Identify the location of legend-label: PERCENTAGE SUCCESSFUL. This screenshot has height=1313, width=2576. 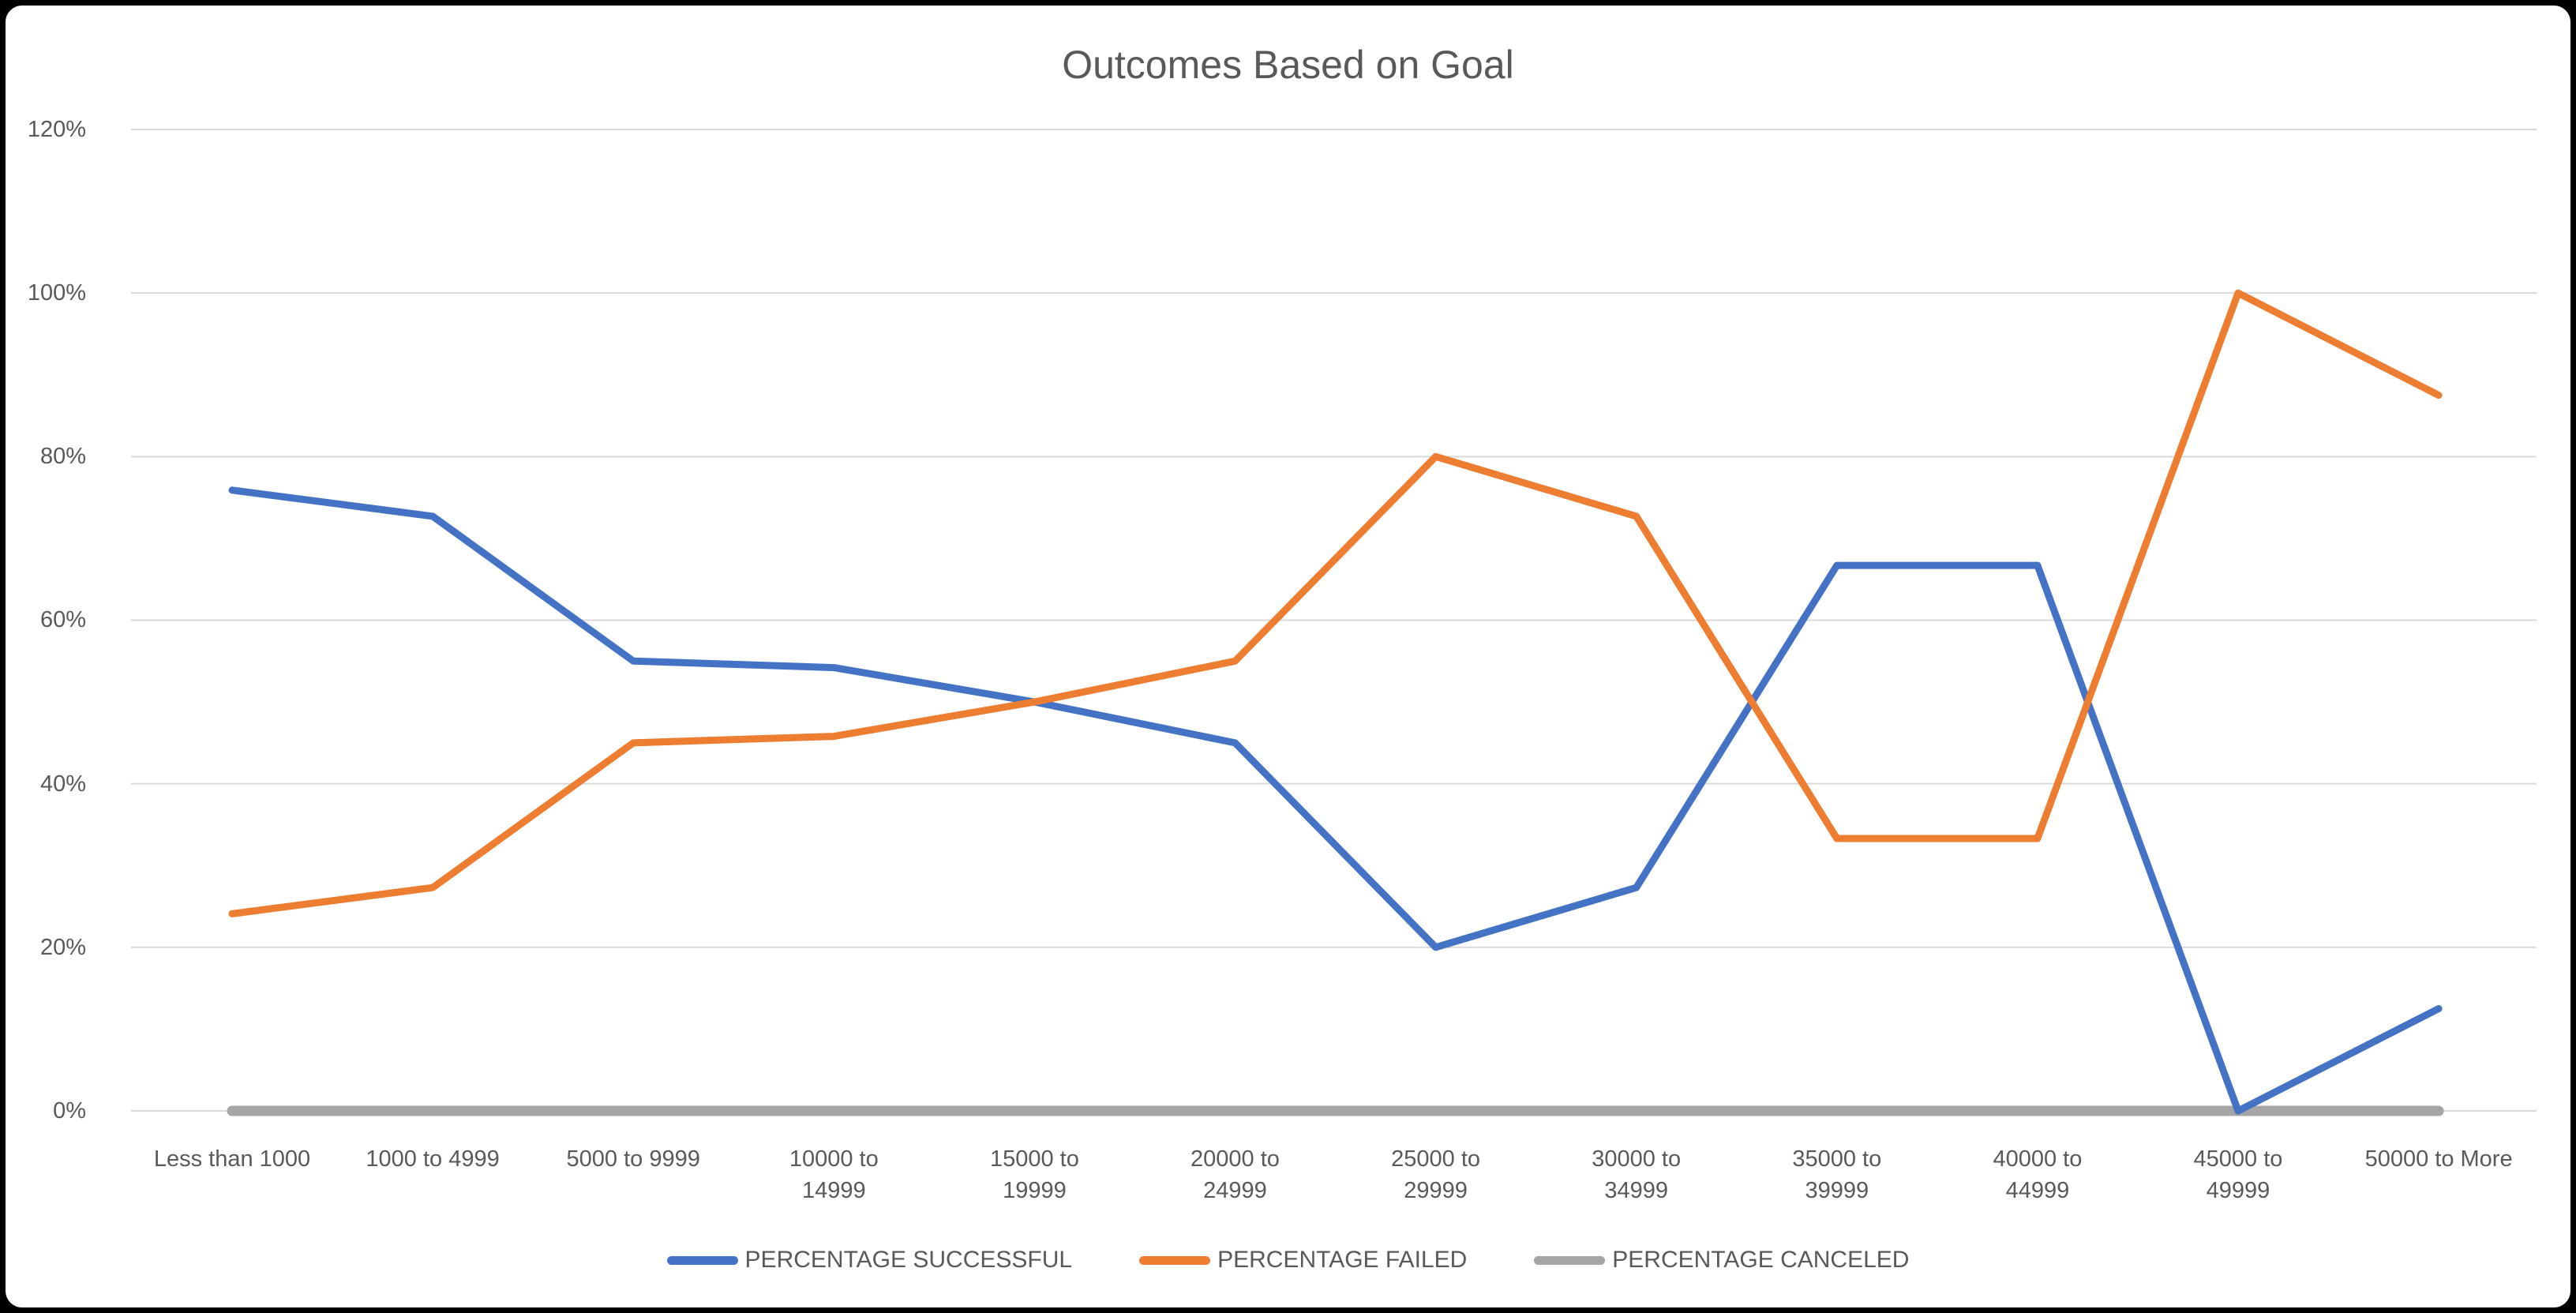
(908, 1260).